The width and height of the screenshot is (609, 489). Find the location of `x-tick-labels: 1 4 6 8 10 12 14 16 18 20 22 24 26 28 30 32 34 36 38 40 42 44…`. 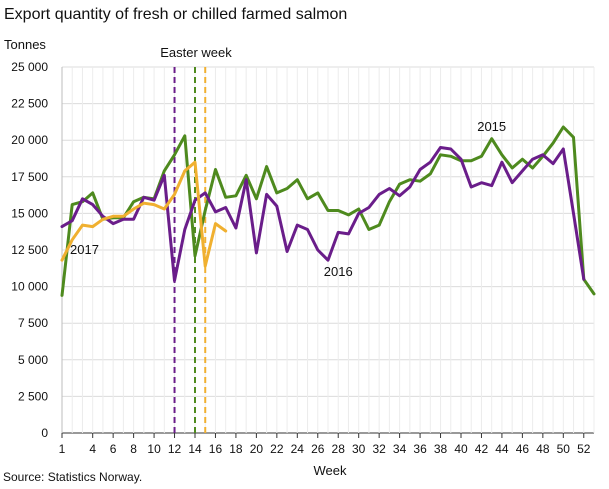

x-tick-labels: 1 4 6 8 10 12 14 16 18 20 22 24 26 28 30 32 34 36 38 40 42 44… is located at coordinates (325, 444).